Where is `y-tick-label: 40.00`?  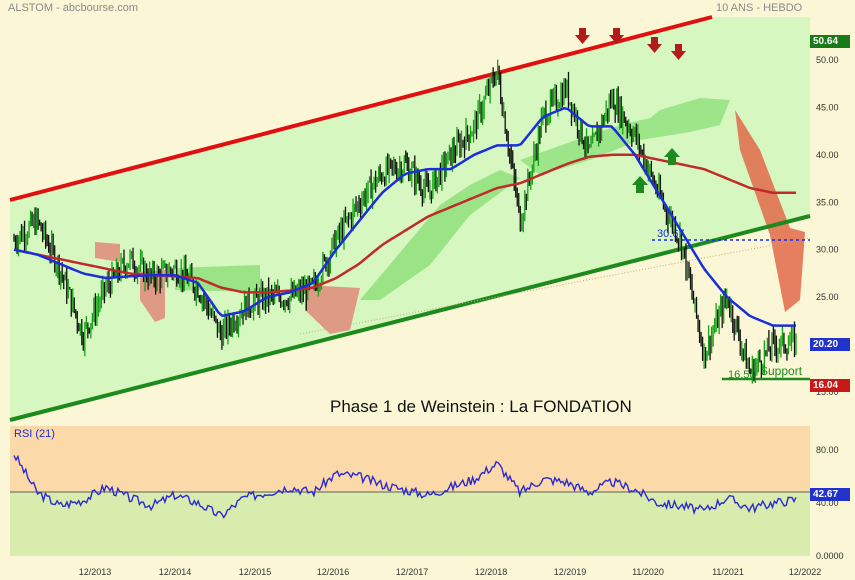 y-tick-label: 40.00 is located at coordinates (827, 155).